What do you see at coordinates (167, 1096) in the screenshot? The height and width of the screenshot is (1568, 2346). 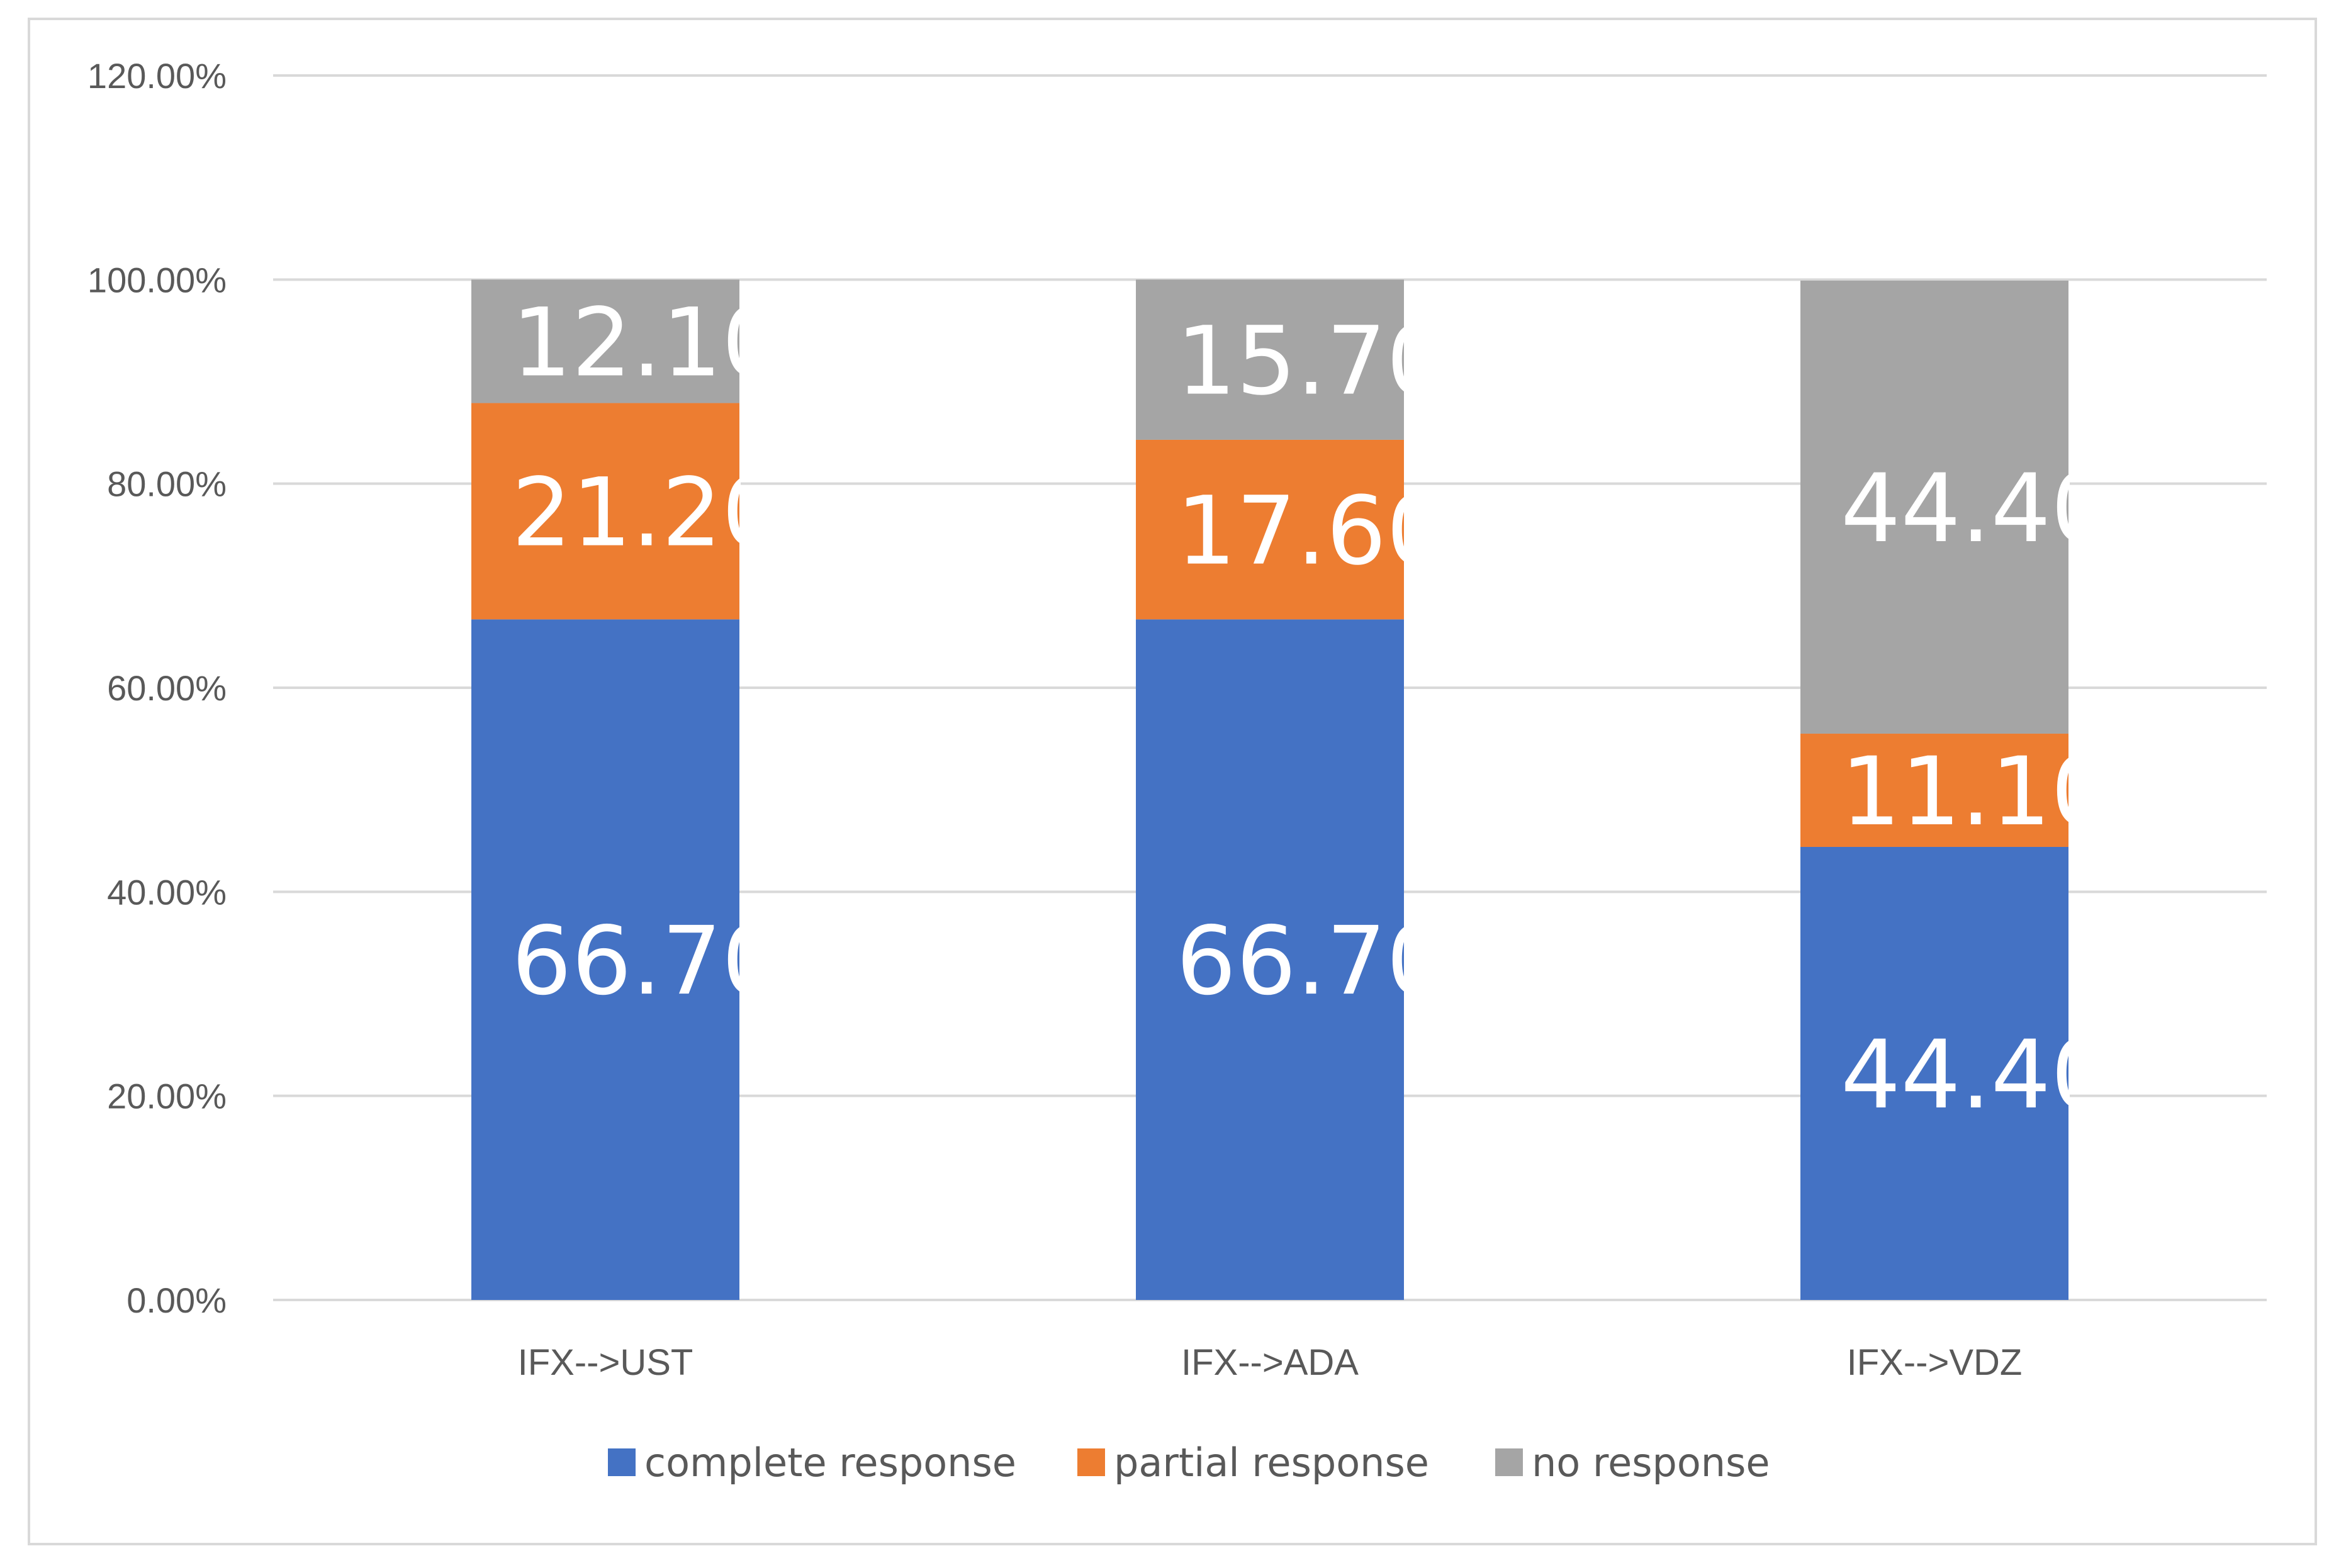 I see `y-tick-label: 20.00%` at bounding box center [167, 1096].